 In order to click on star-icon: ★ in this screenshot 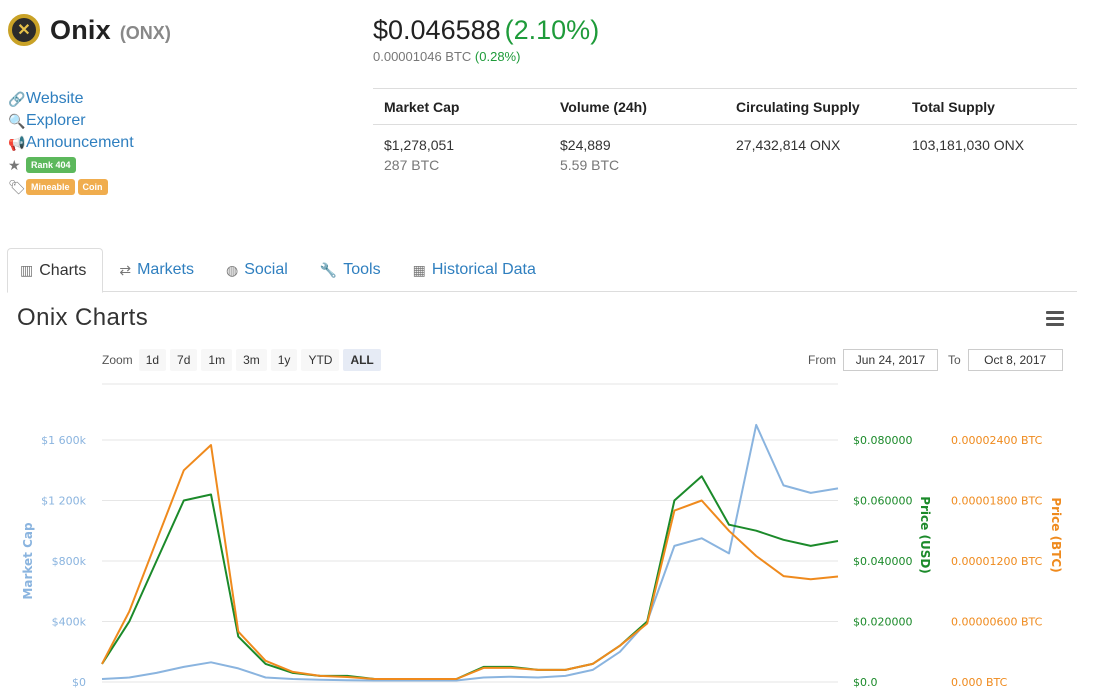, I will do `click(14, 164)`.